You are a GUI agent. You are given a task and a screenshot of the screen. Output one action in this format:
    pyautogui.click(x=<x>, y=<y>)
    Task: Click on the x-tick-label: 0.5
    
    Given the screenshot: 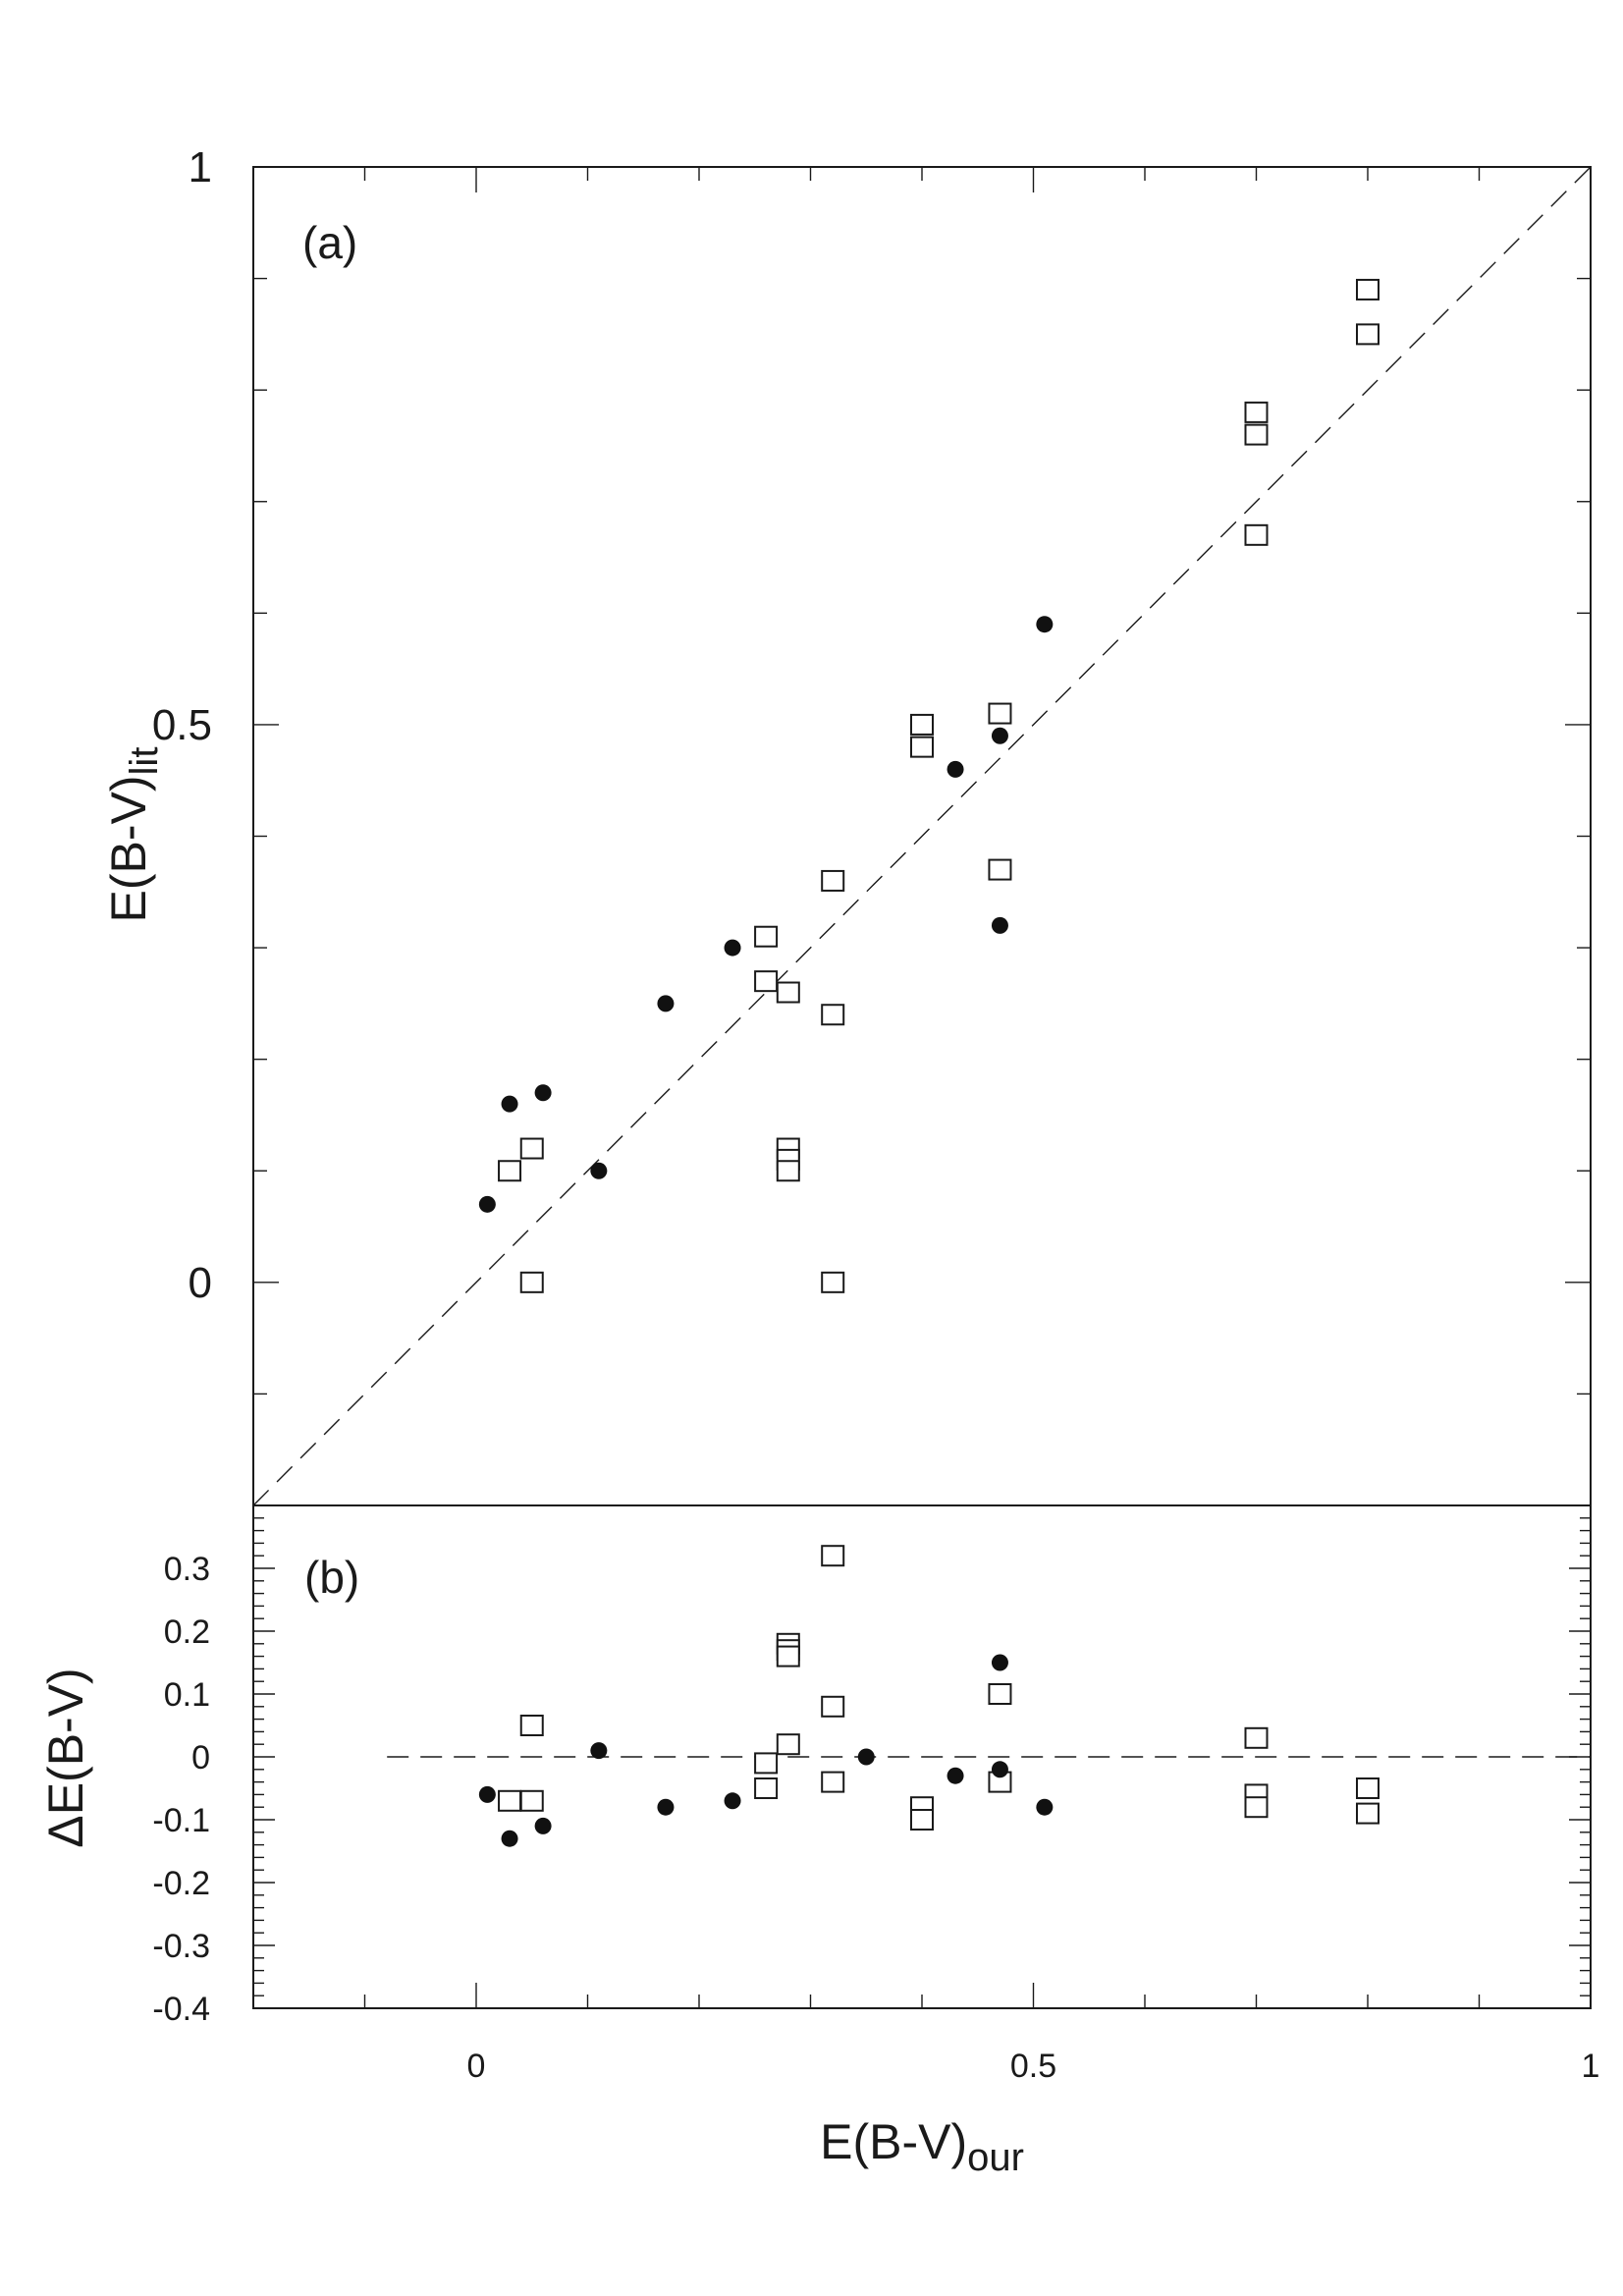 What is the action you would take?
    pyautogui.click(x=1033, y=2066)
    